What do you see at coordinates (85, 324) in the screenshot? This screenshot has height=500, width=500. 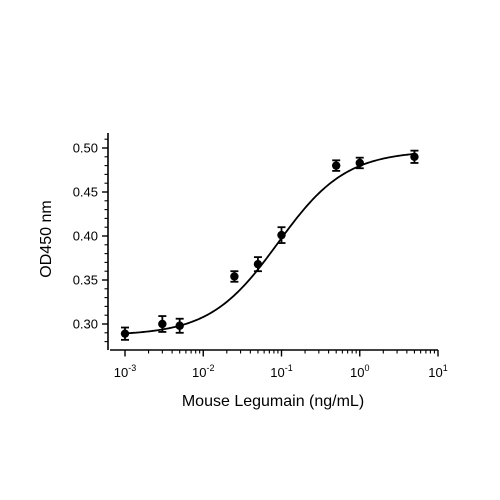 I see `y-tick-label: 0.30` at bounding box center [85, 324].